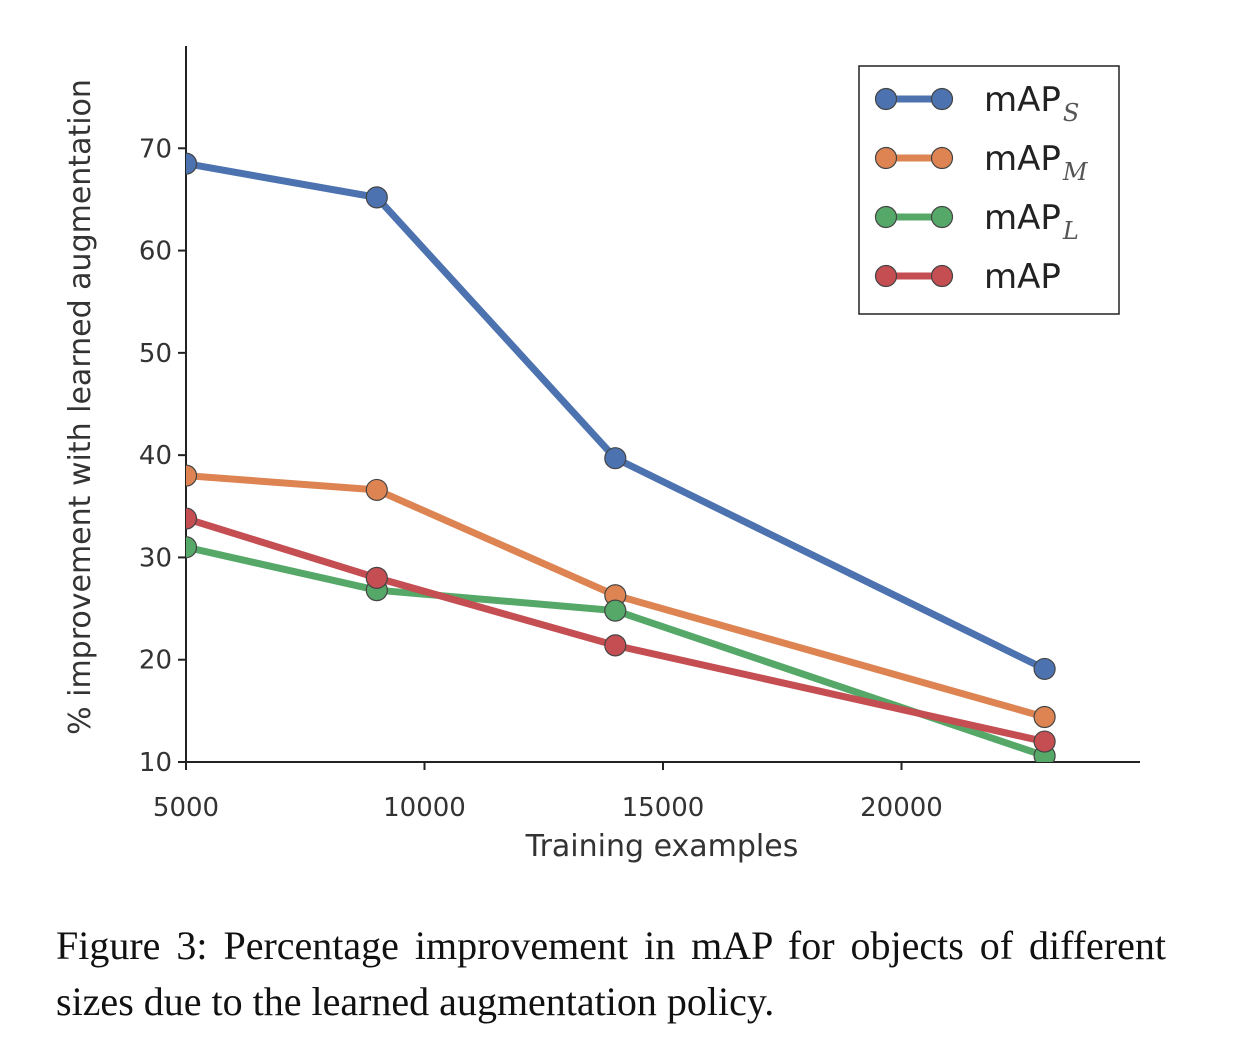 The image size is (1238, 1044). What do you see at coordinates (663, 808) in the screenshot?
I see `x-tick-label: 15000` at bounding box center [663, 808].